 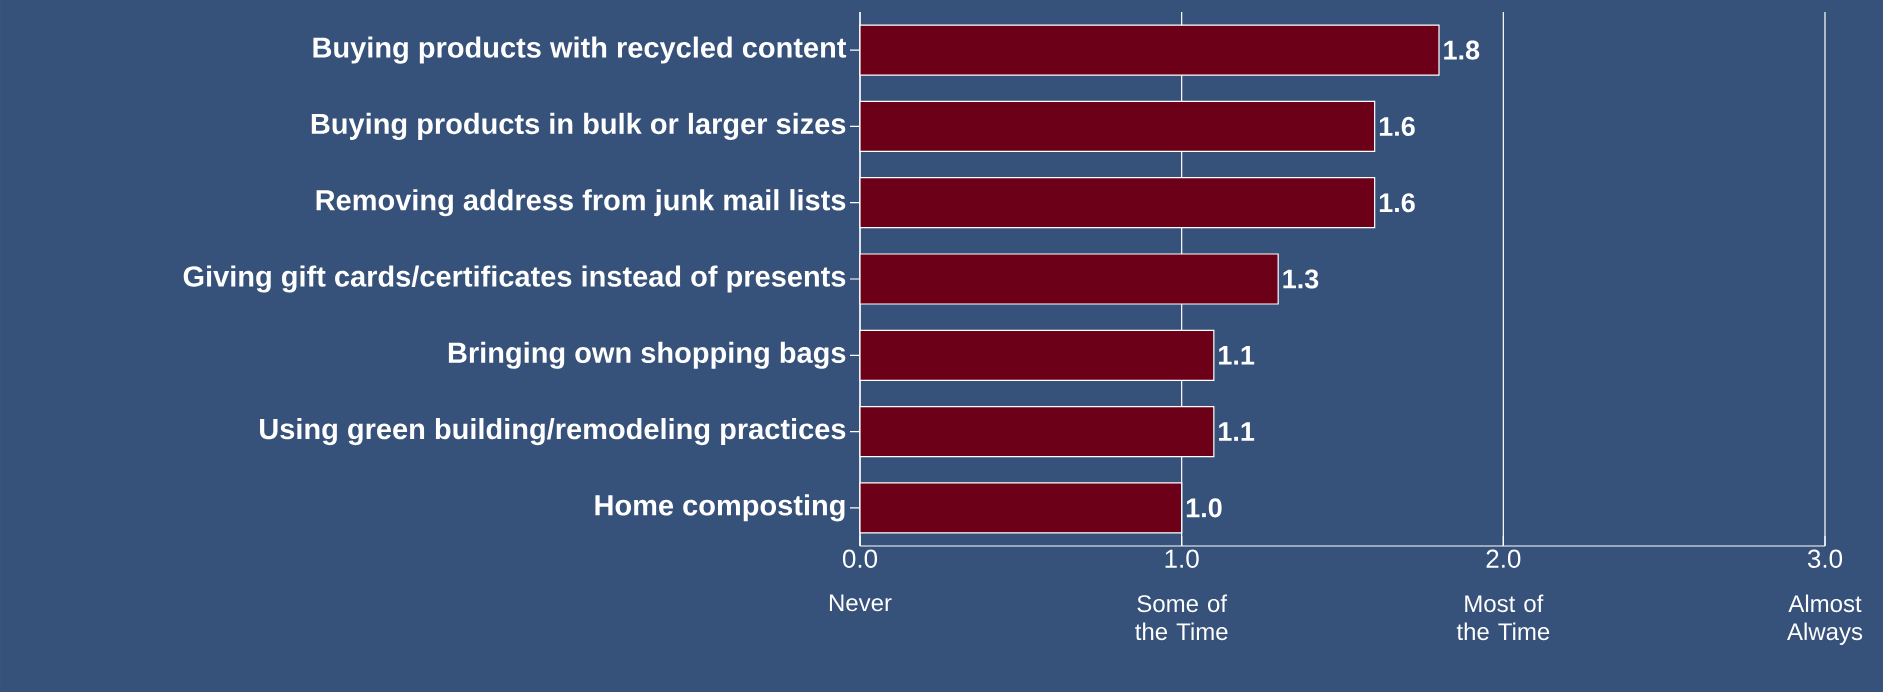 What do you see at coordinates (1503, 558) in the screenshot?
I see `x-tick-label: 2.0` at bounding box center [1503, 558].